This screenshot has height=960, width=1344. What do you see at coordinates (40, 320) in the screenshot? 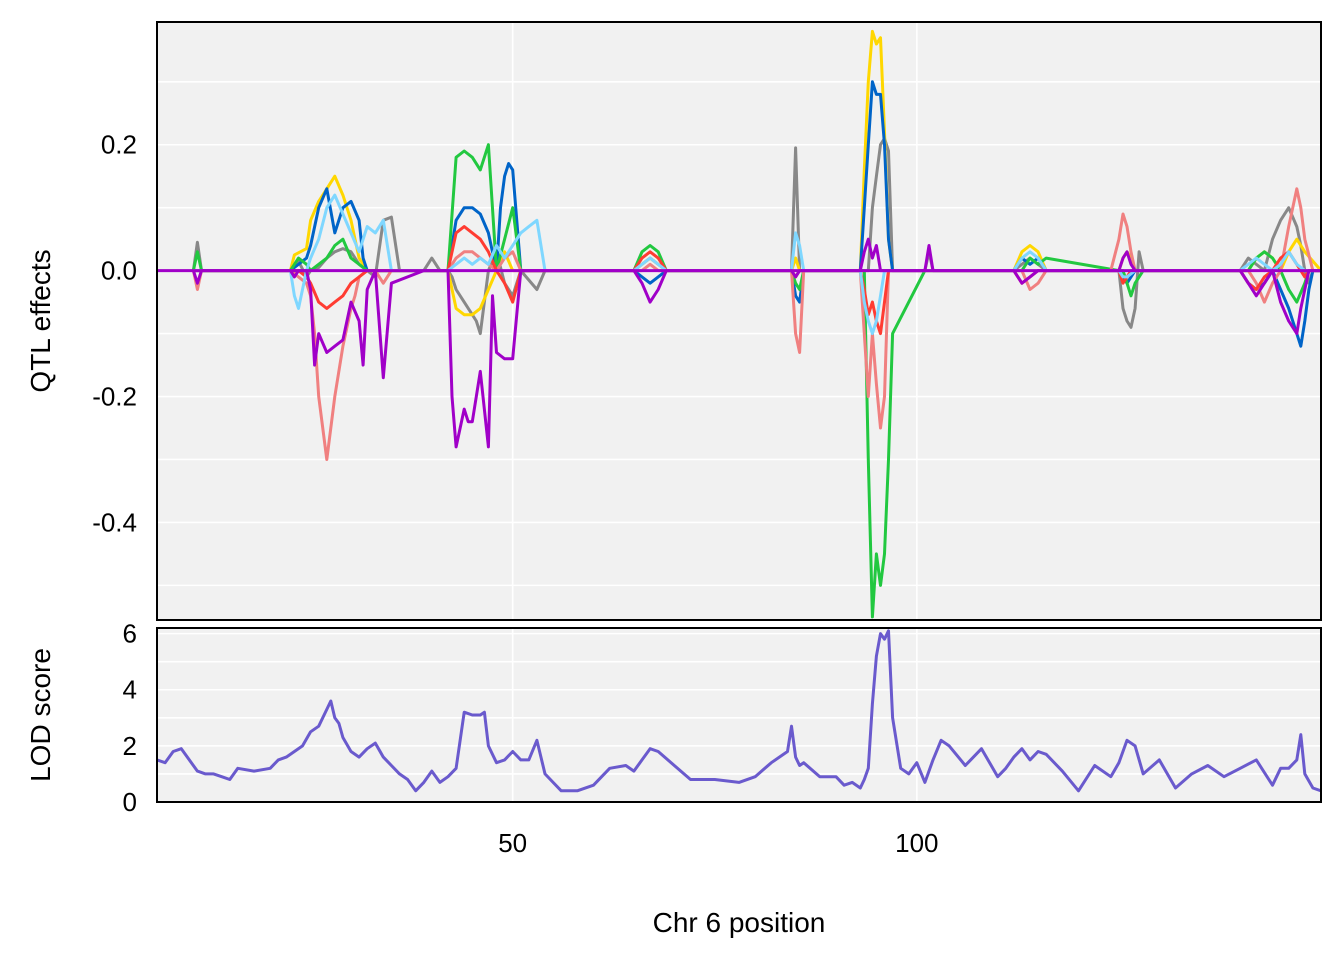
I see `effects-y-axis-title: QTL effects` at bounding box center [40, 320].